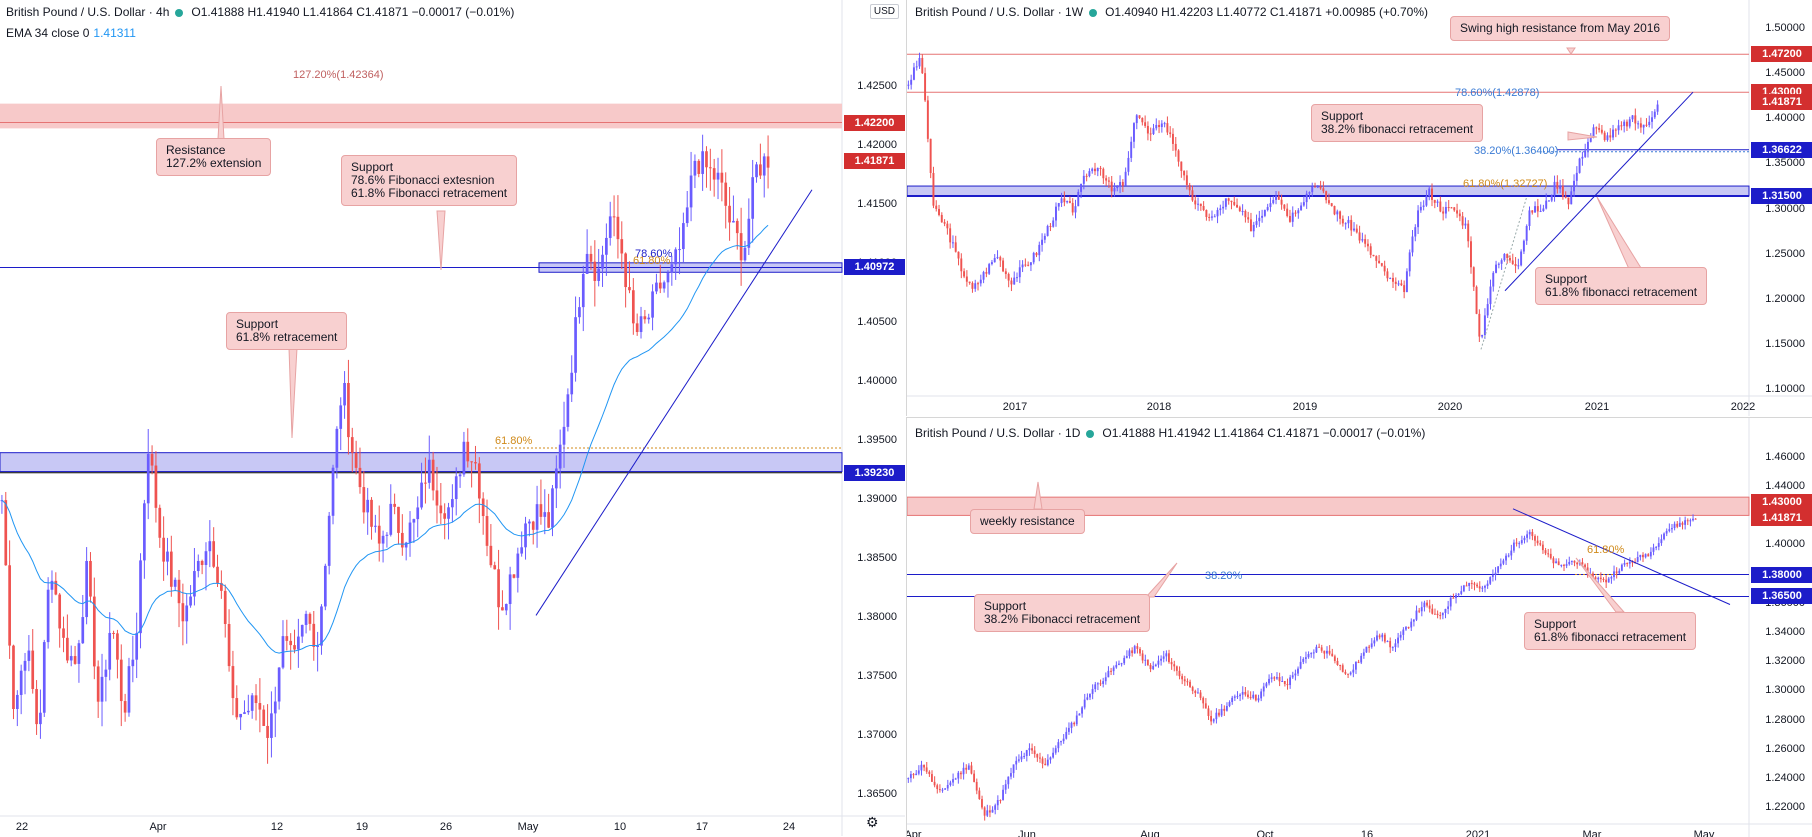 The height and width of the screenshot is (837, 1812). Describe the element at coordinates (1785, 118) in the screenshot. I see `price-tick-label: 1.40000` at that location.